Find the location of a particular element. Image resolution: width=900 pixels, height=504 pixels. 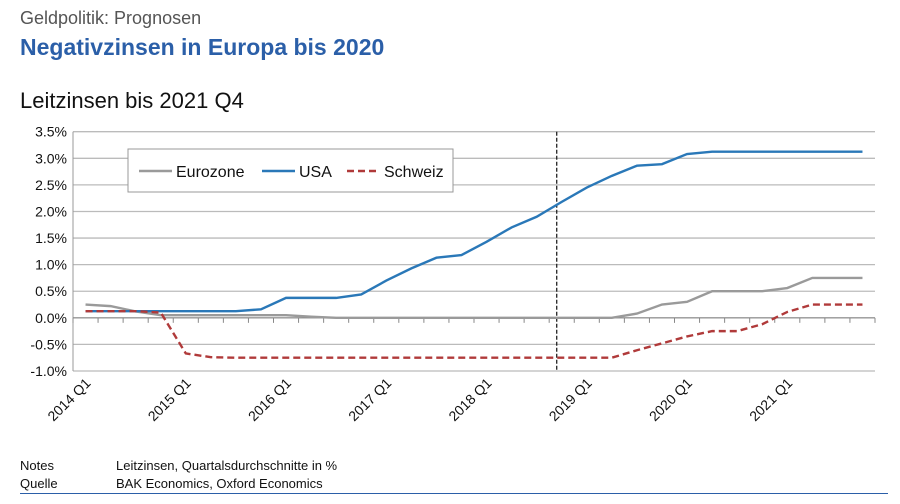

y-tick-label: 1.0% is located at coordinates (51, 265).